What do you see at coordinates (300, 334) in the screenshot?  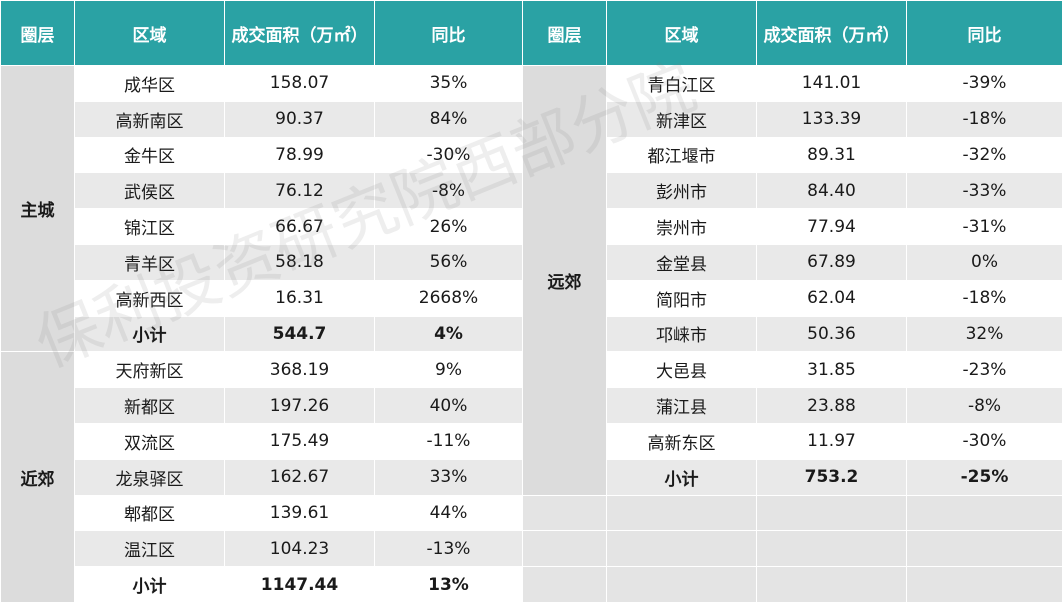 I see `subtotal-area: 544.7` at bounding box center [300, 334].